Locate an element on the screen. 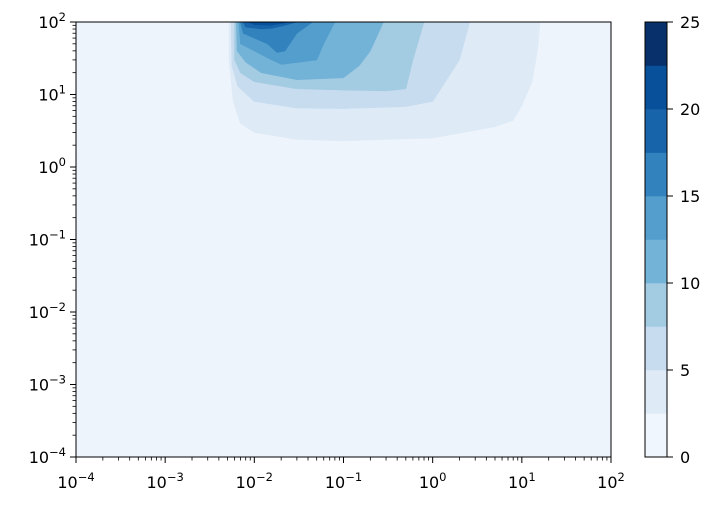  colorbar-tick-label: 10 is located at coordinates (690, 283).